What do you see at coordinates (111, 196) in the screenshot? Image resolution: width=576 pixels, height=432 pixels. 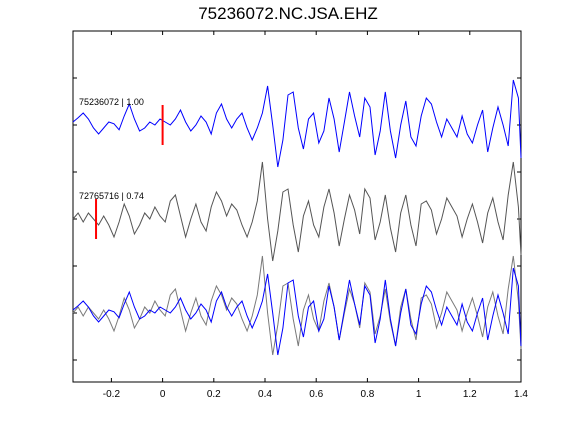 I see `trace-label: 72765716 | 0.74` at bounding box center [111, 196].